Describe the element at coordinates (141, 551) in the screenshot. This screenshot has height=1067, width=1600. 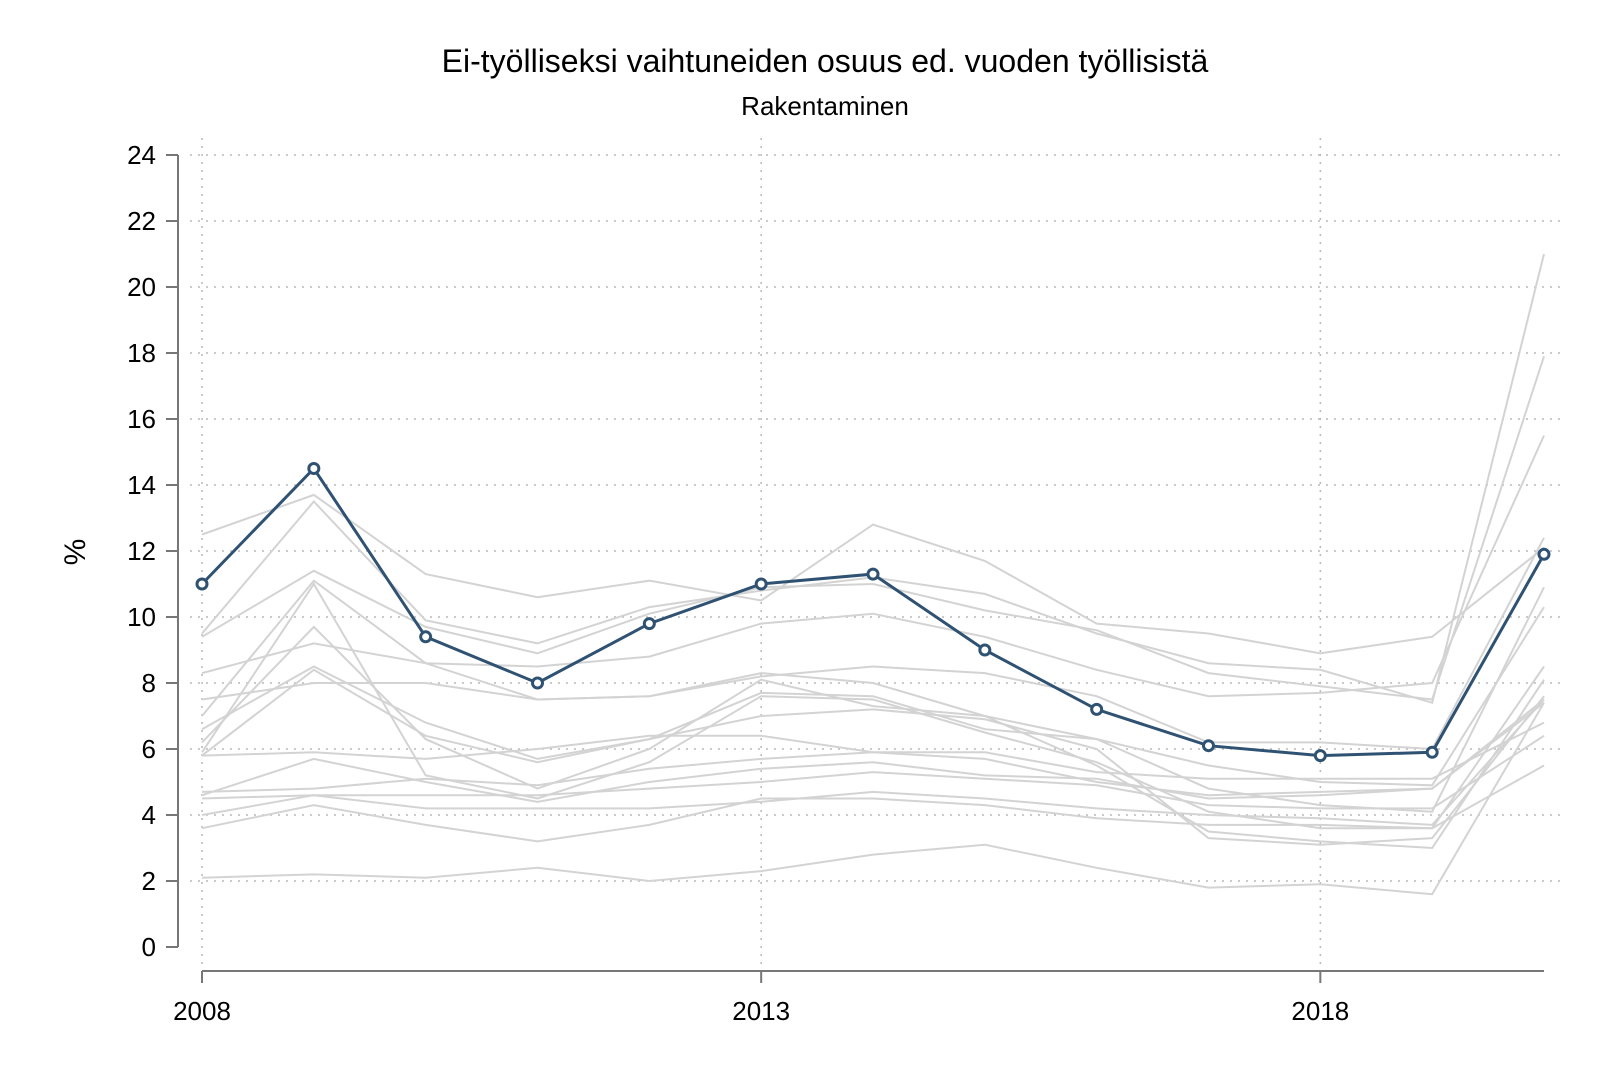
I see `y-tick-label: 12` at that location.